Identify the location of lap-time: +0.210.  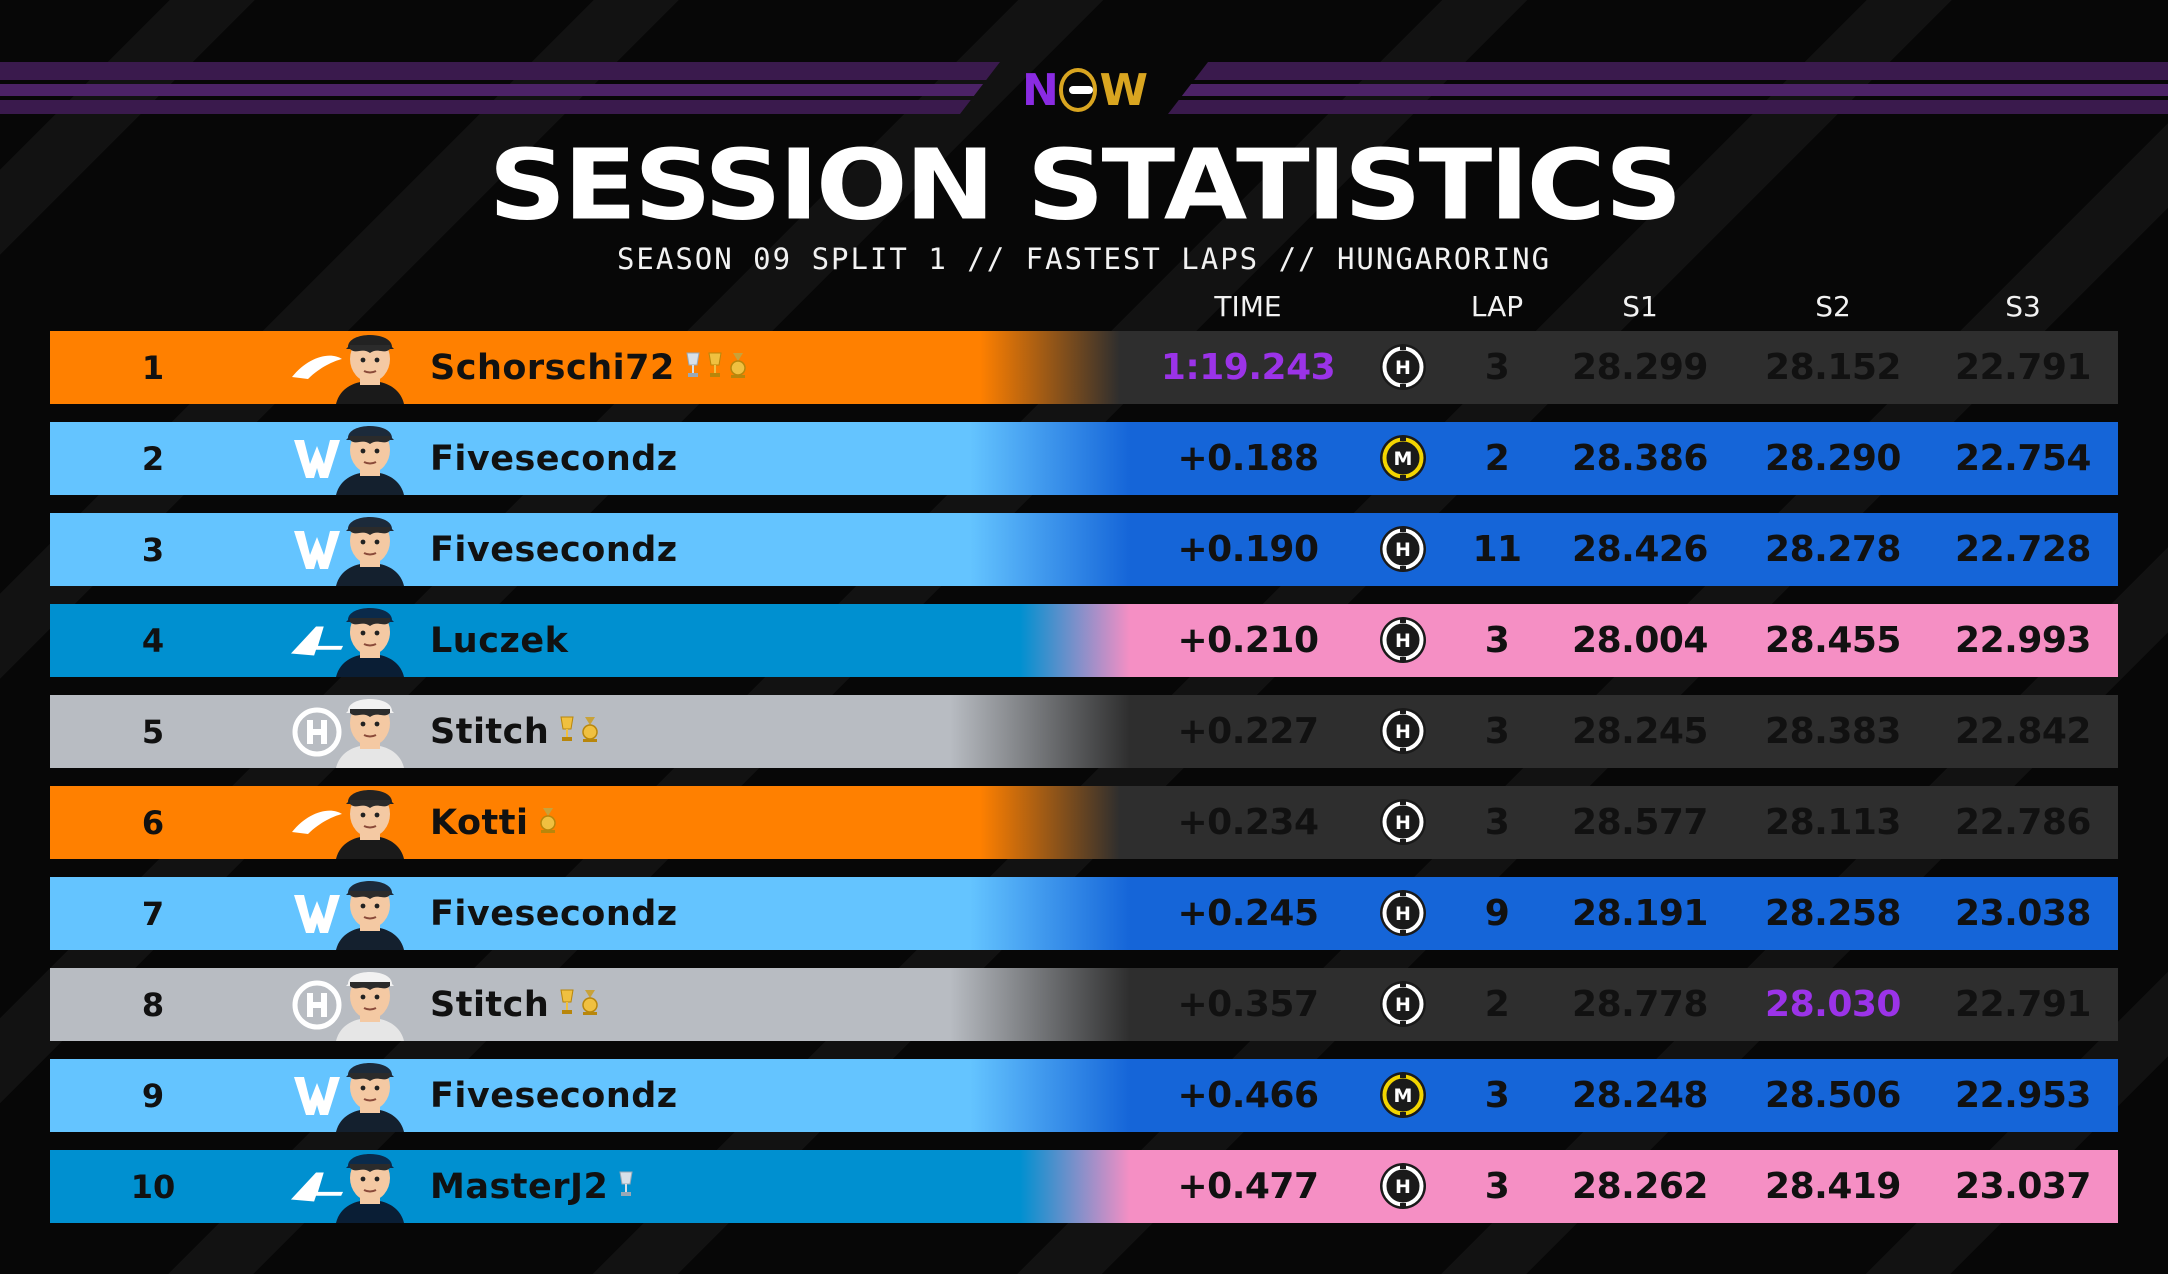
(1248, 640).